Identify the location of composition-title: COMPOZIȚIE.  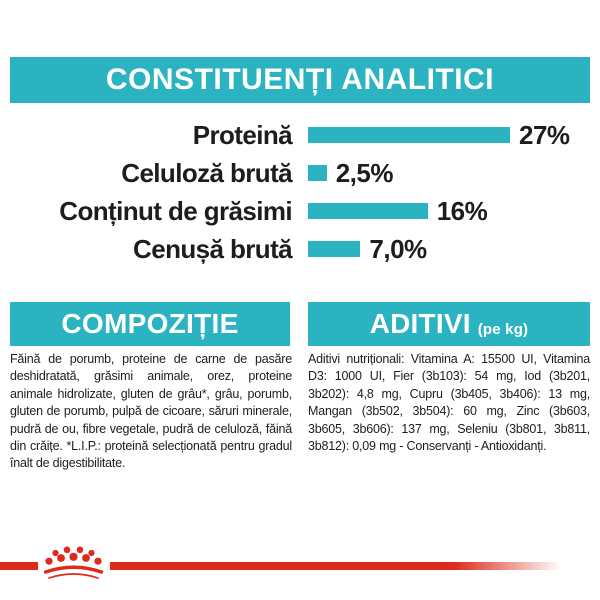
(150, 323).